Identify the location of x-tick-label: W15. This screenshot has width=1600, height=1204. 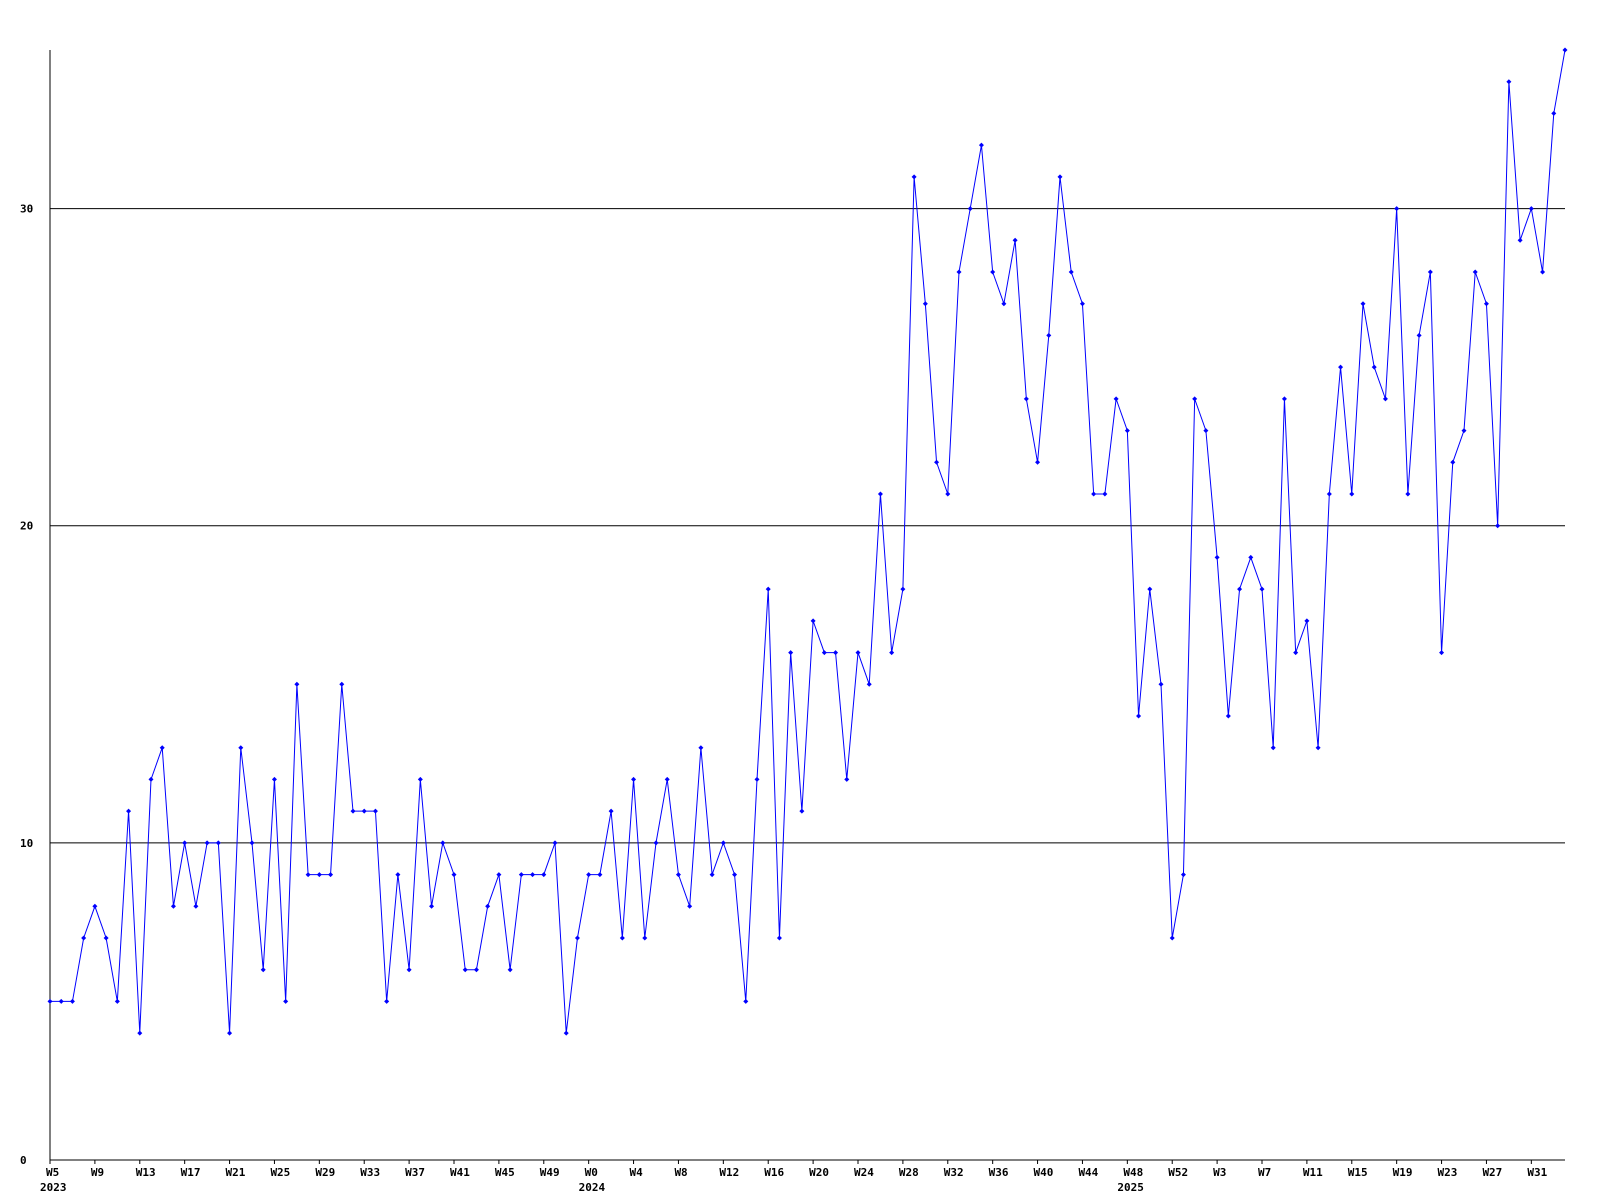
(1358, 1172).